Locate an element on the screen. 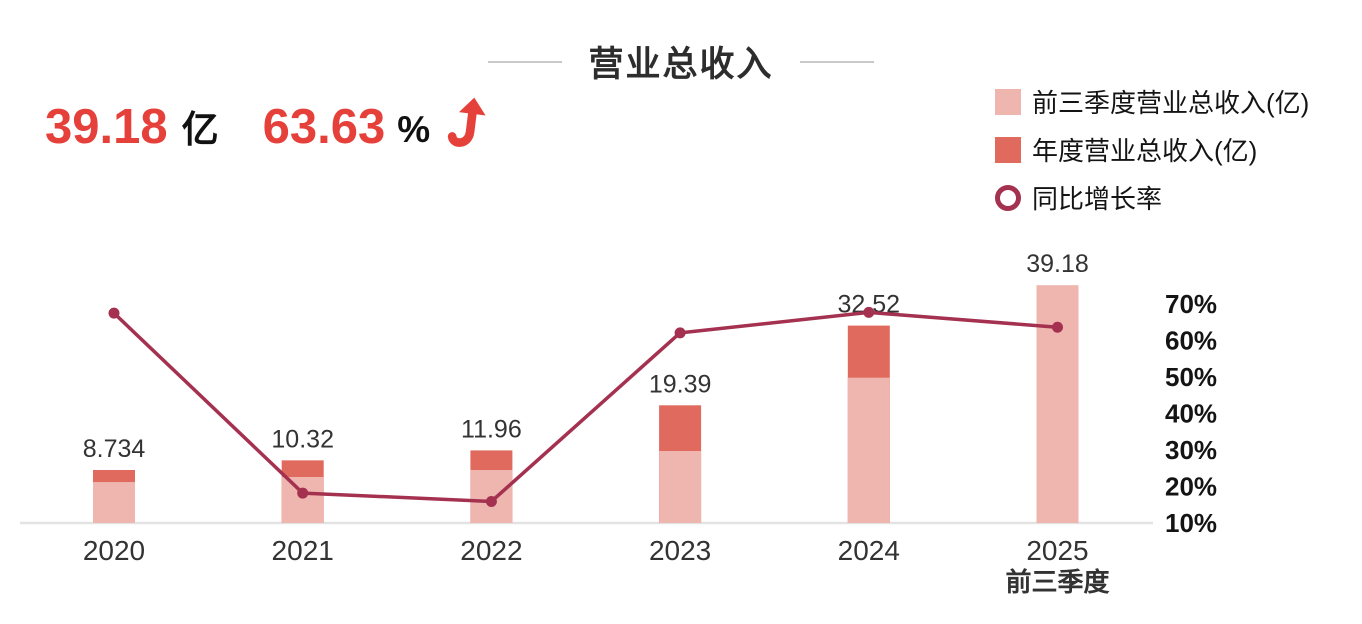 This screenshot has width=1362, height=624. yoy-growth-point-2025 is located at coordinates (1057, 327).